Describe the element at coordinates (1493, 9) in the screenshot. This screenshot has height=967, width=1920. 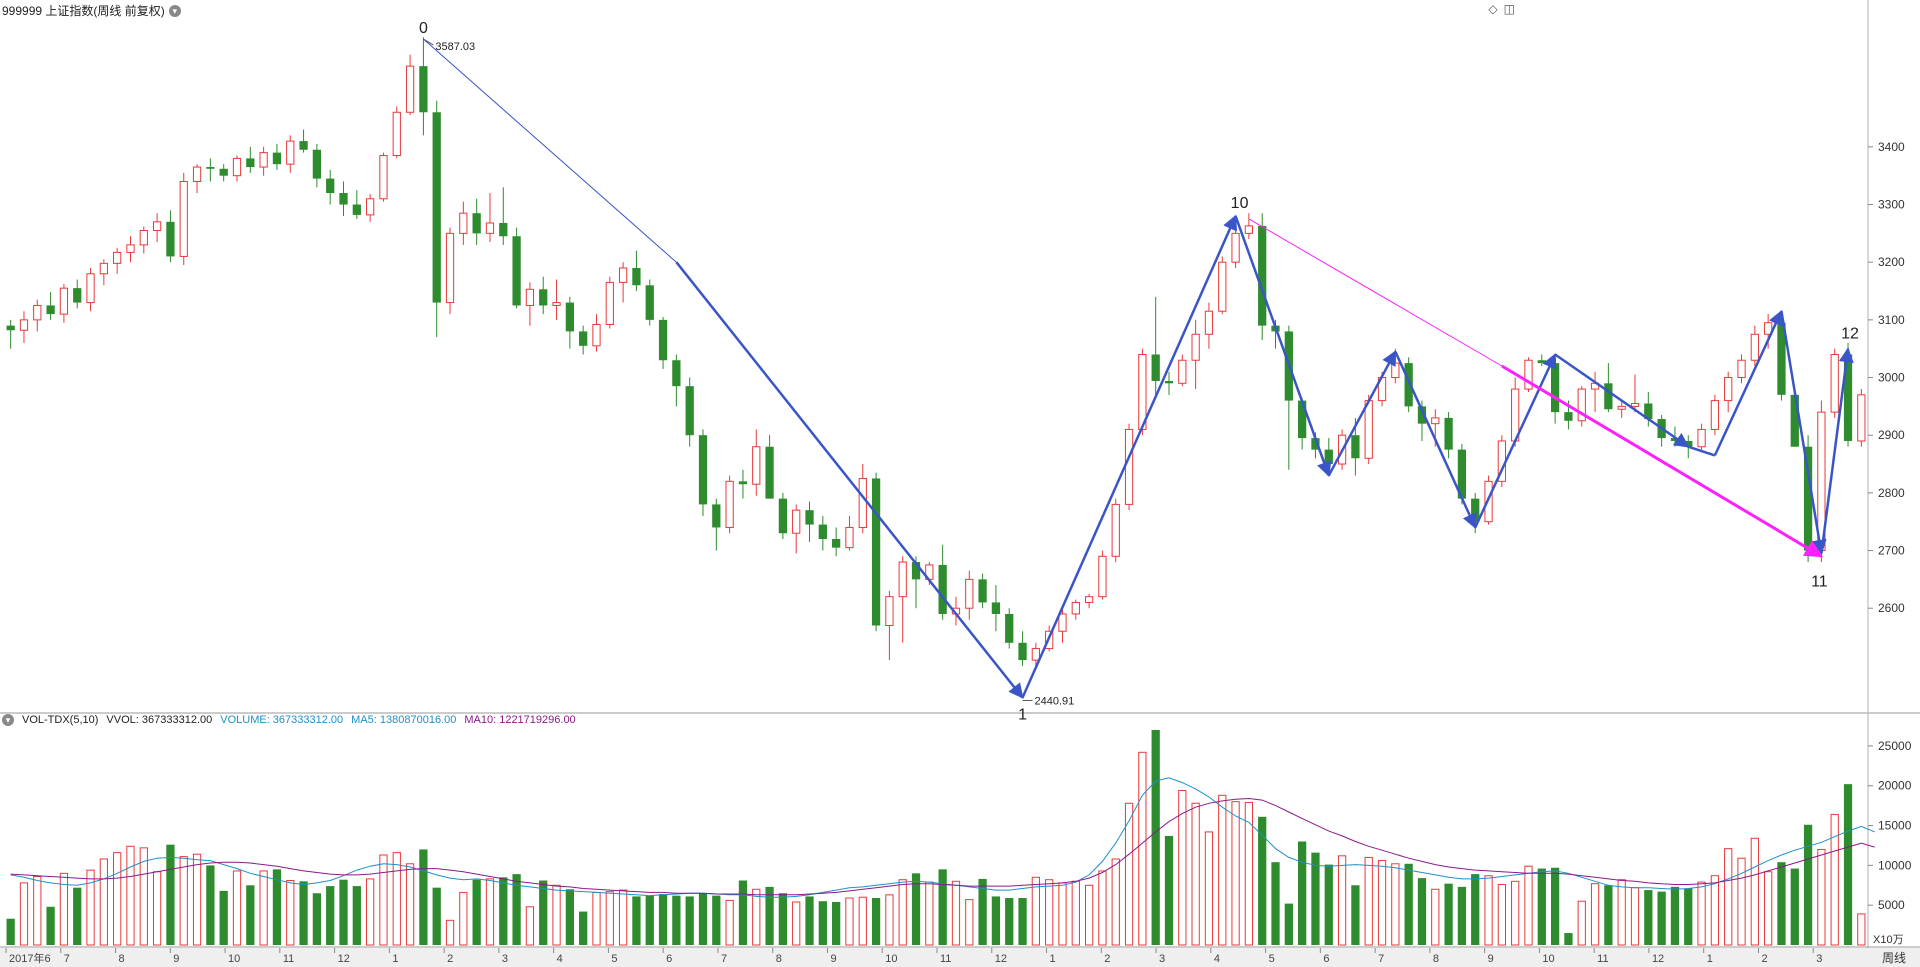
I see `diamond-icon: ◇` at that location.